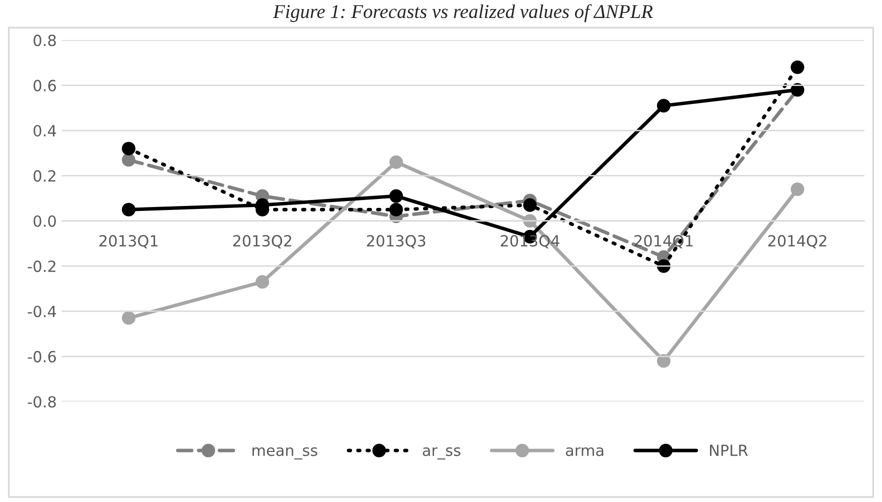 Image resolution: width=882 pixels, height=502 pixels. I want to click on x-tick-label: 2013Q2, so click(262, 241).